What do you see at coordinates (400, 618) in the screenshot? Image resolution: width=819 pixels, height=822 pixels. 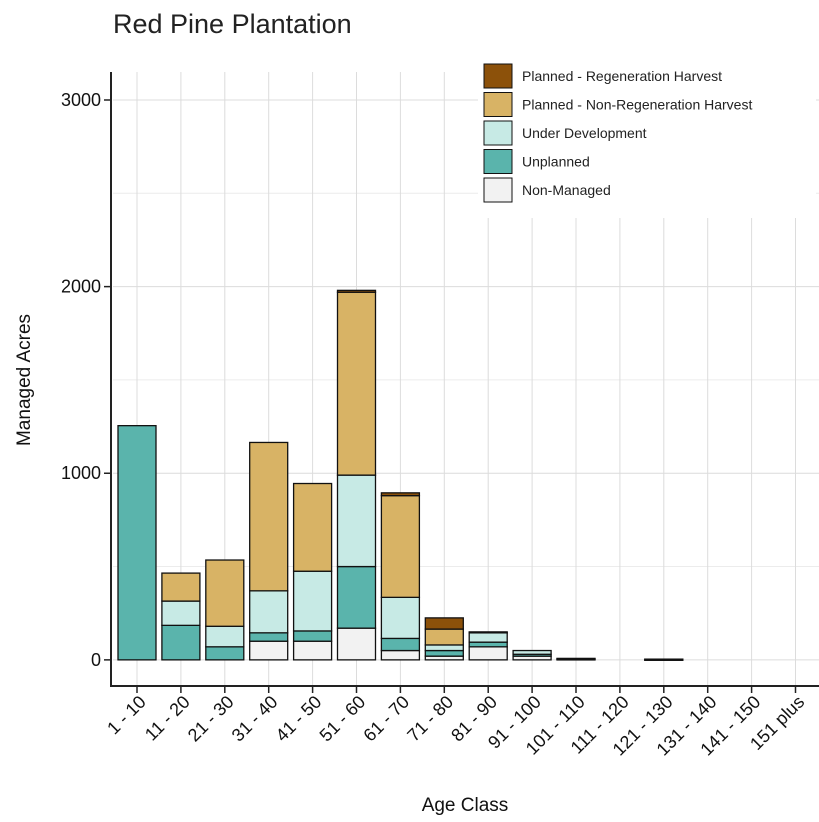 I see `bar-61-70-under-development` at bounding box center [400, 618].